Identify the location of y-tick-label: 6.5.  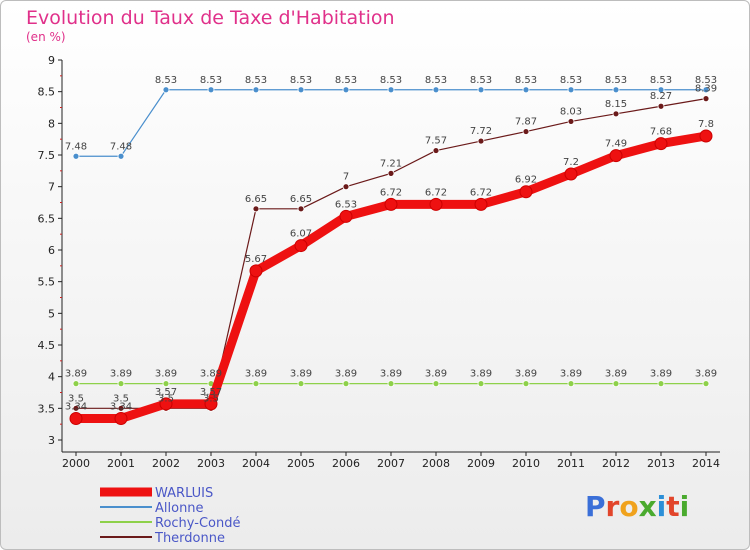
(47, 218).